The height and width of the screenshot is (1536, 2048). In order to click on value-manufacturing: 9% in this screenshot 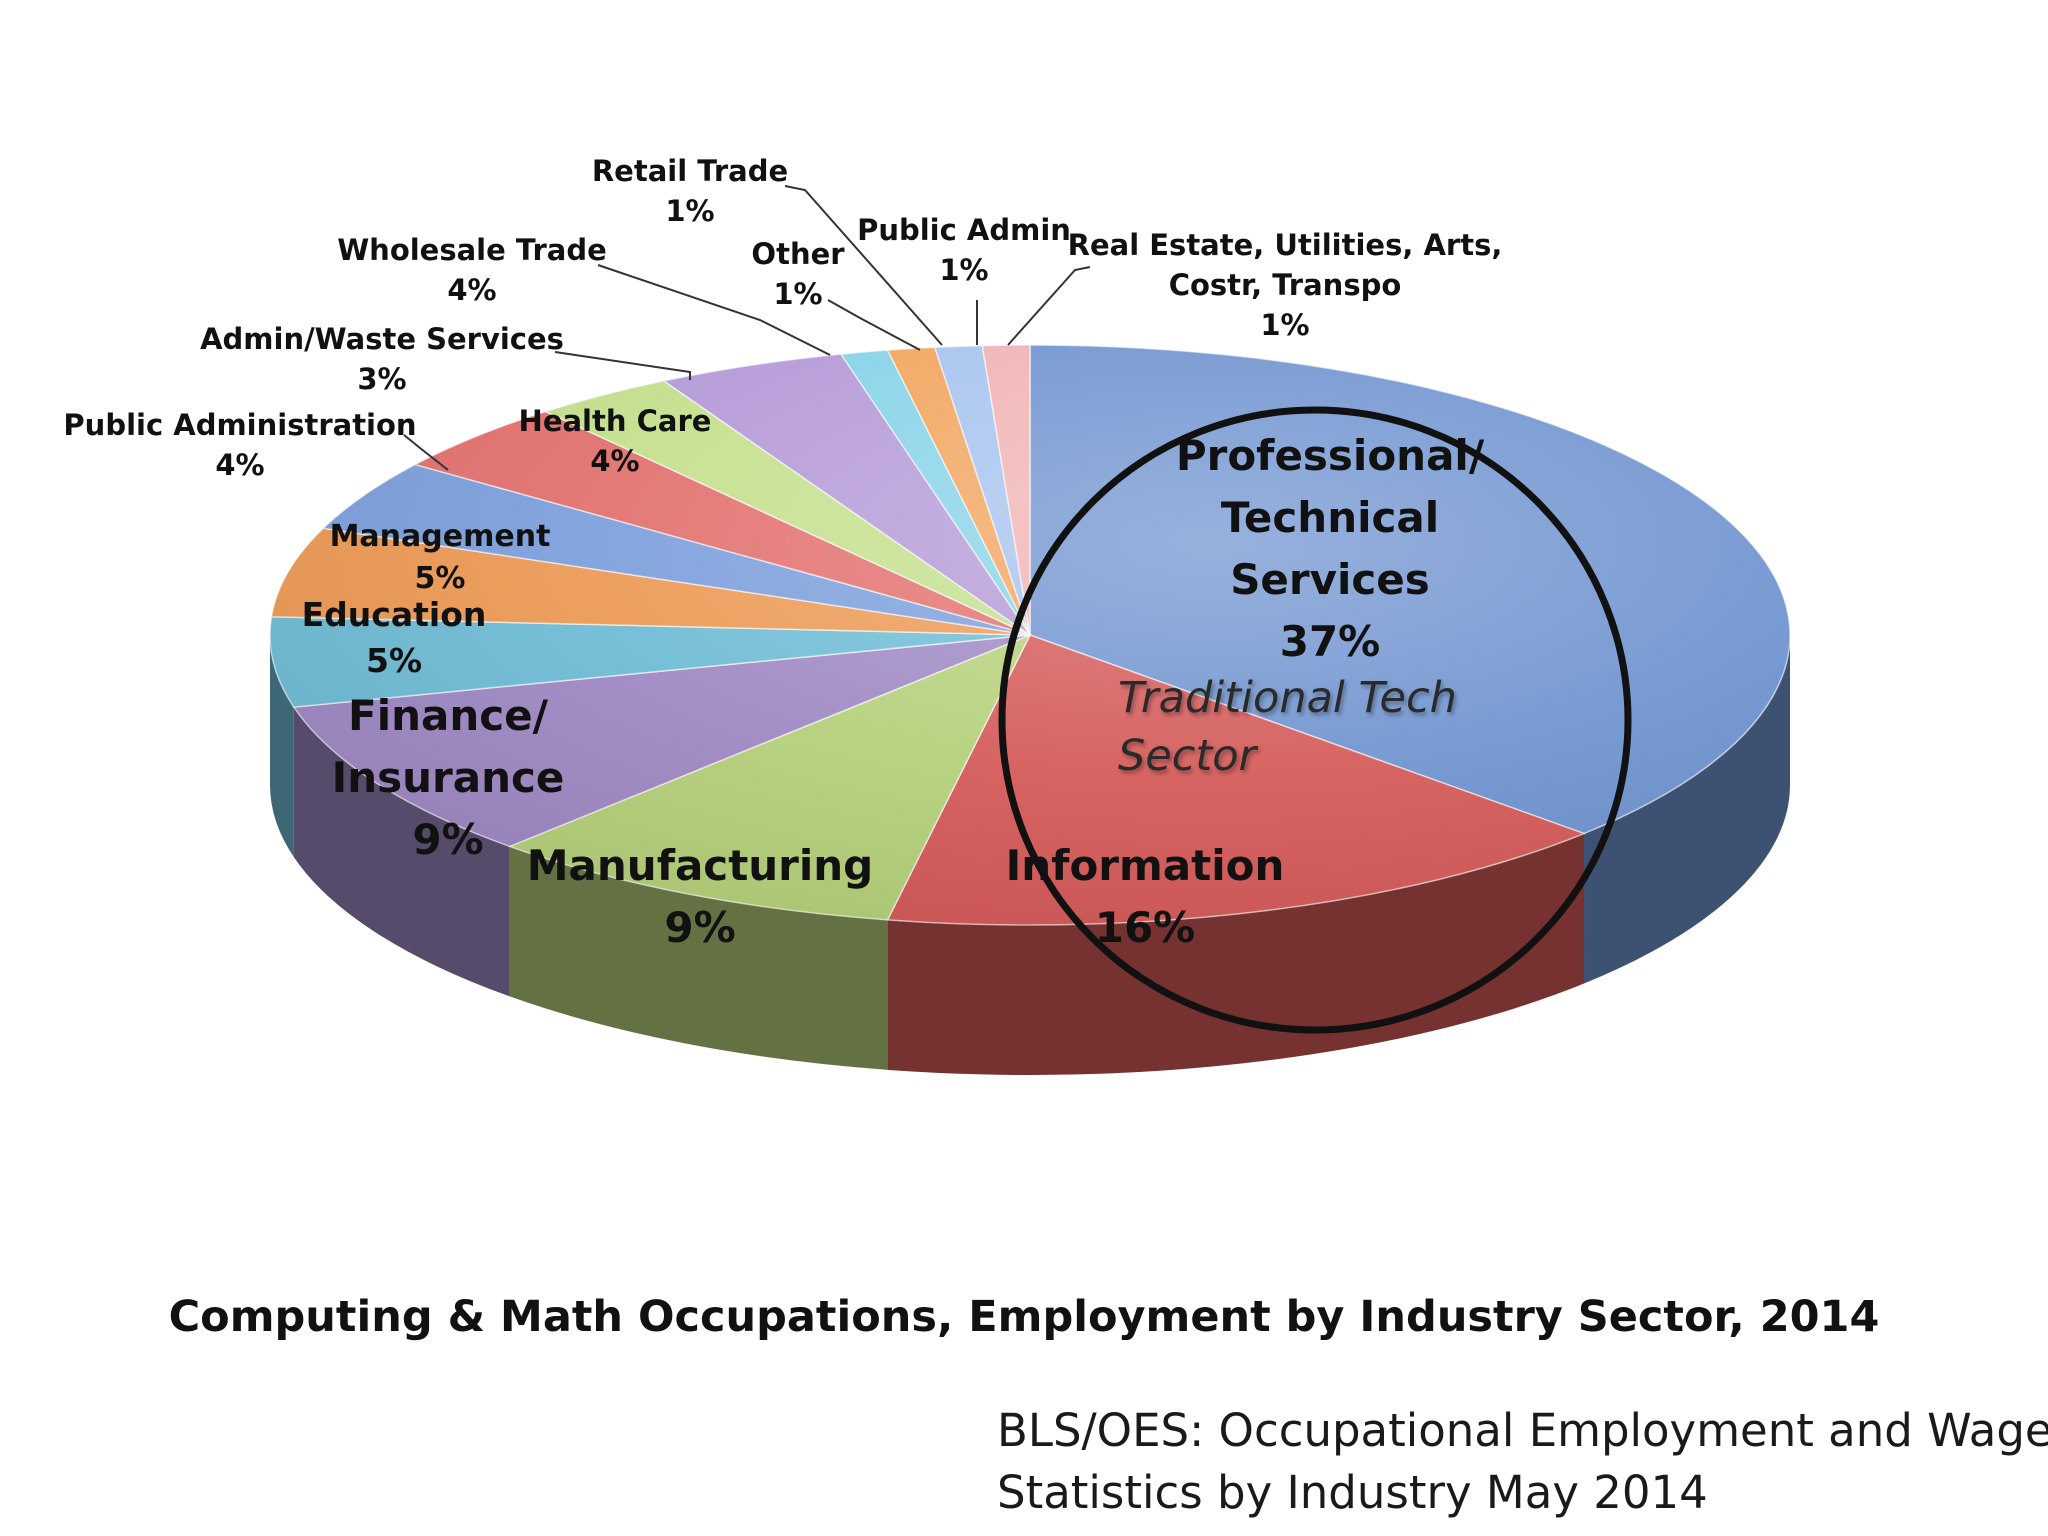, I will do `click(699, 927)`.